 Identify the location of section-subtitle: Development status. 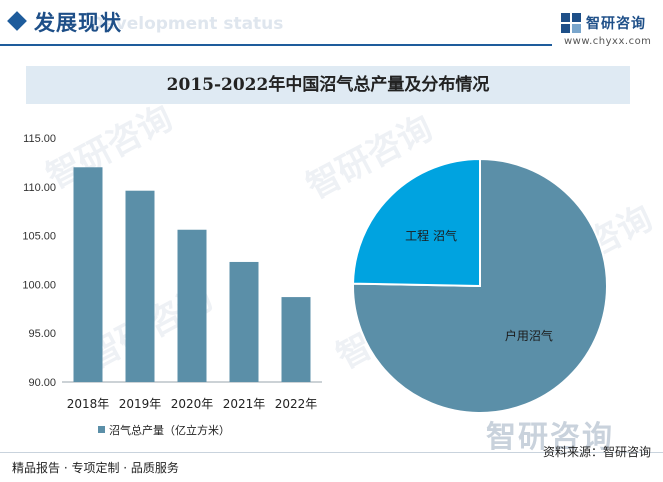
(187, 24).